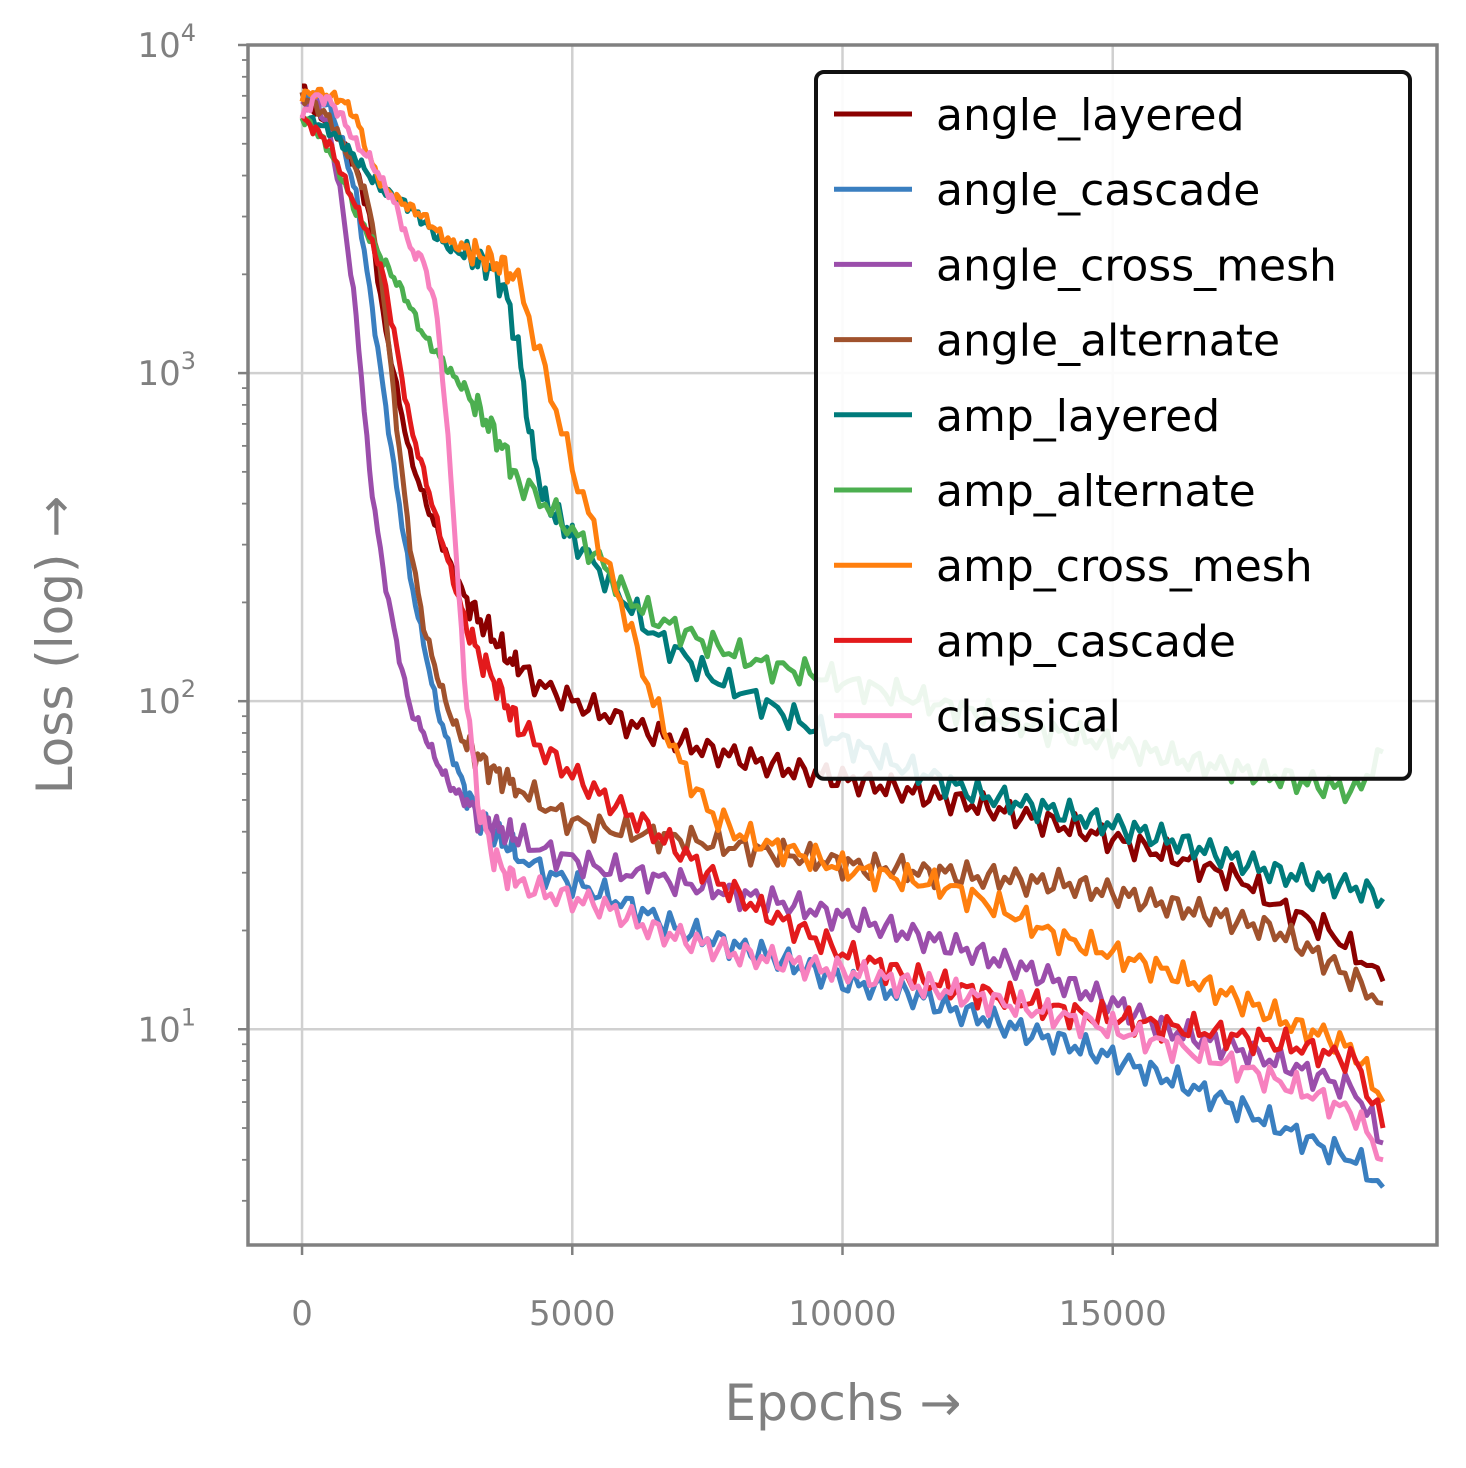  What do you see at coordinates (1028, 717) in the screenshot?
I see `legend-label: classical` at bounding box center [1028, 717].